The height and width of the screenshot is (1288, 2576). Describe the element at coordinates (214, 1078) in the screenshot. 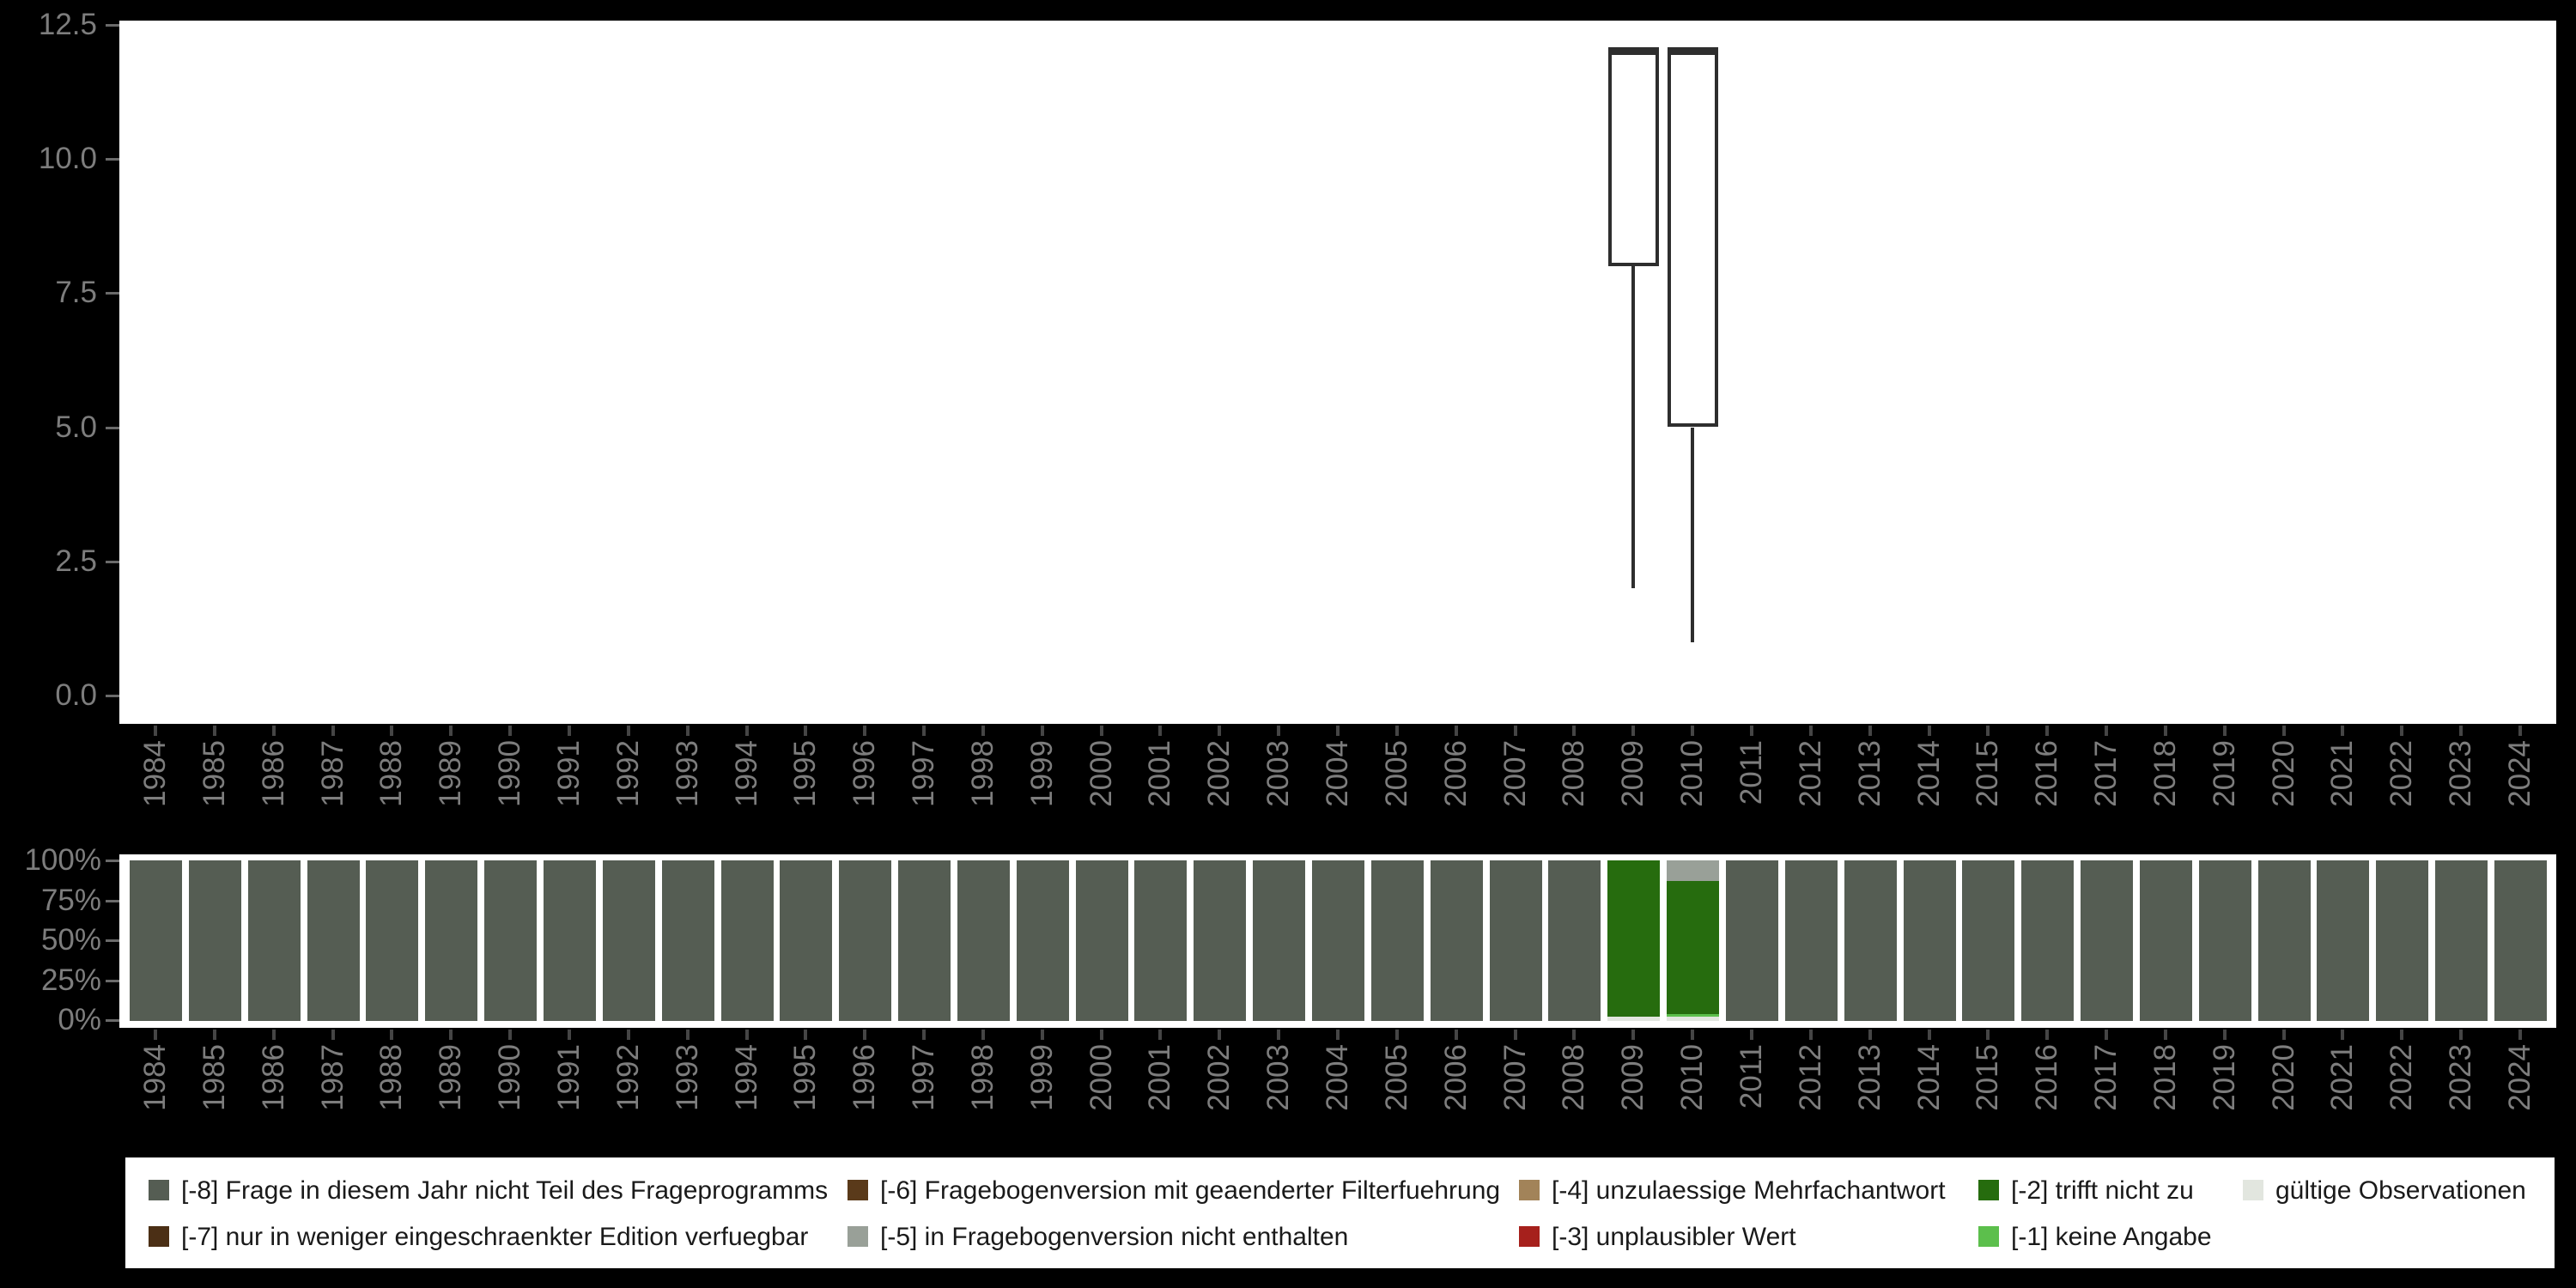

I see `percent-x-axis-tick-label: 1985` at that location.